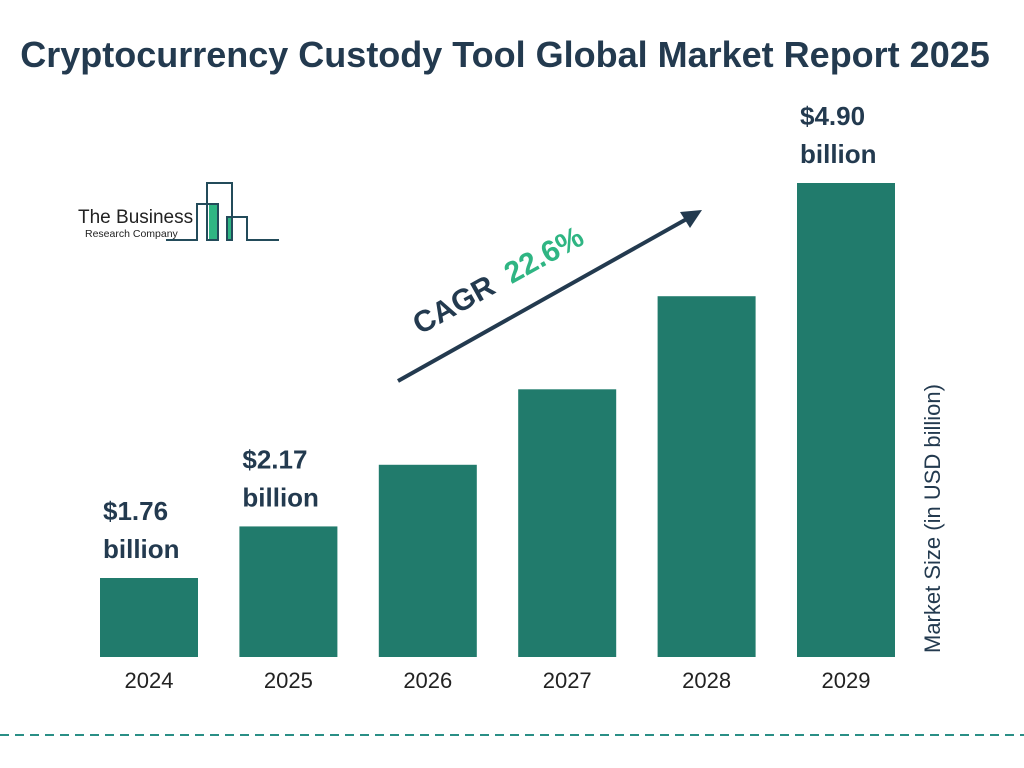  Describe the element at coordinates (135, 217) in the screenshot. I see `logo-line1: The Business` at that location.